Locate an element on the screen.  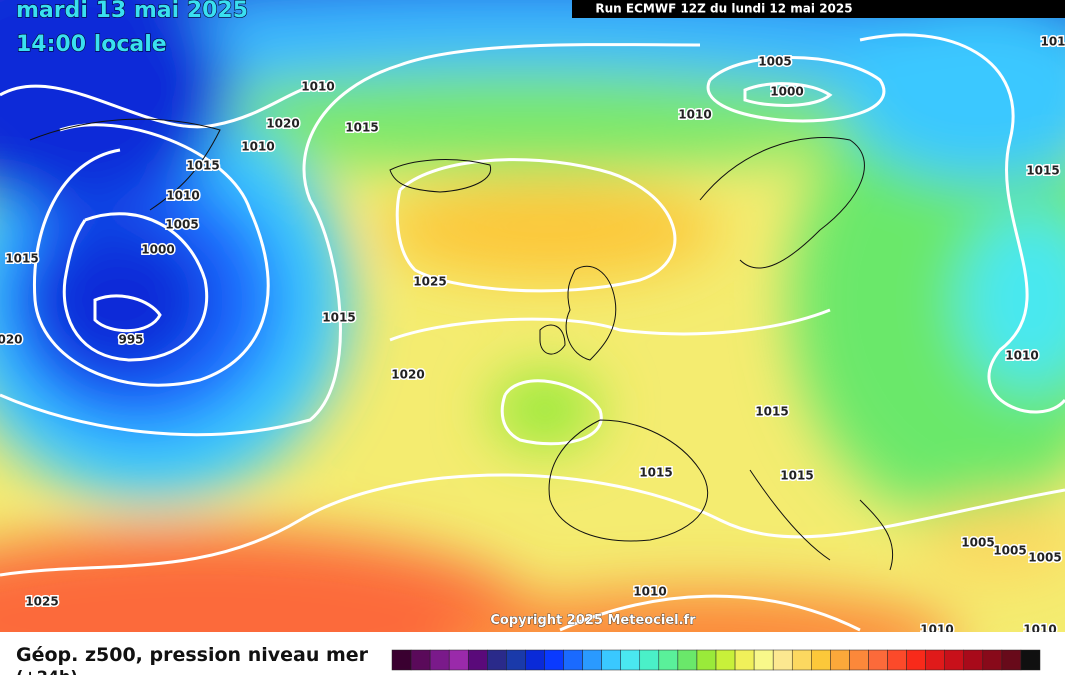
date: mardi 13 mai 2025 is located at coordinates (132, 11).